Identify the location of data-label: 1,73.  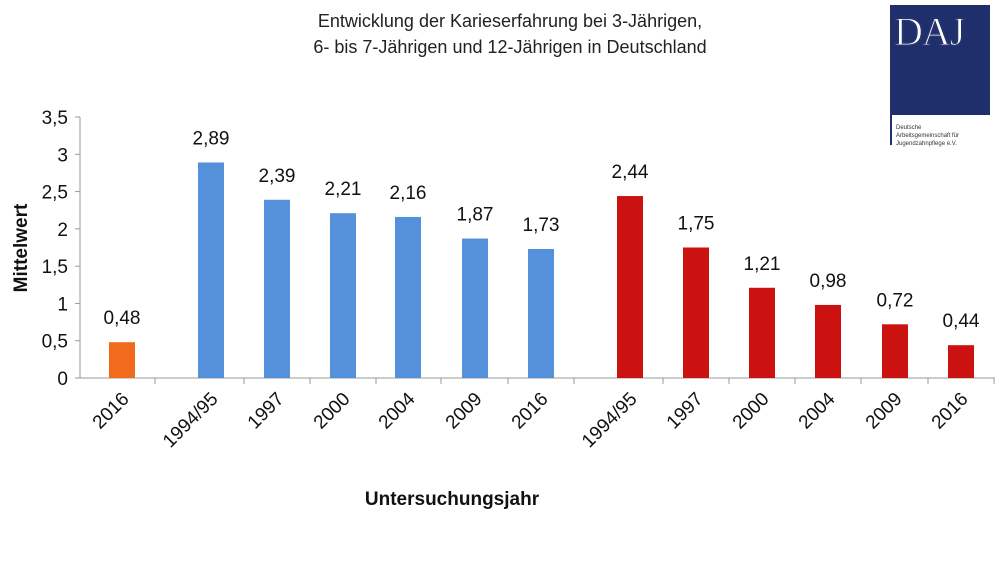
(541, 225).